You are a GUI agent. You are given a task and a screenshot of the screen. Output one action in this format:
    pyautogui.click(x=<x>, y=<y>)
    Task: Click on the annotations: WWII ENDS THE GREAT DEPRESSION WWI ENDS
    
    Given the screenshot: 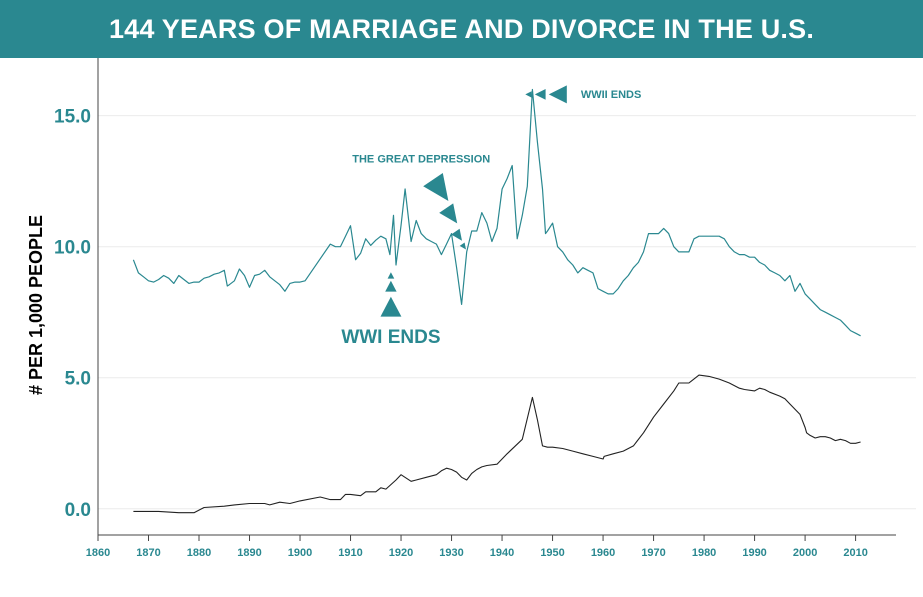 What is the action you would take?
    pyautogui.click(x=491, y=216)
    